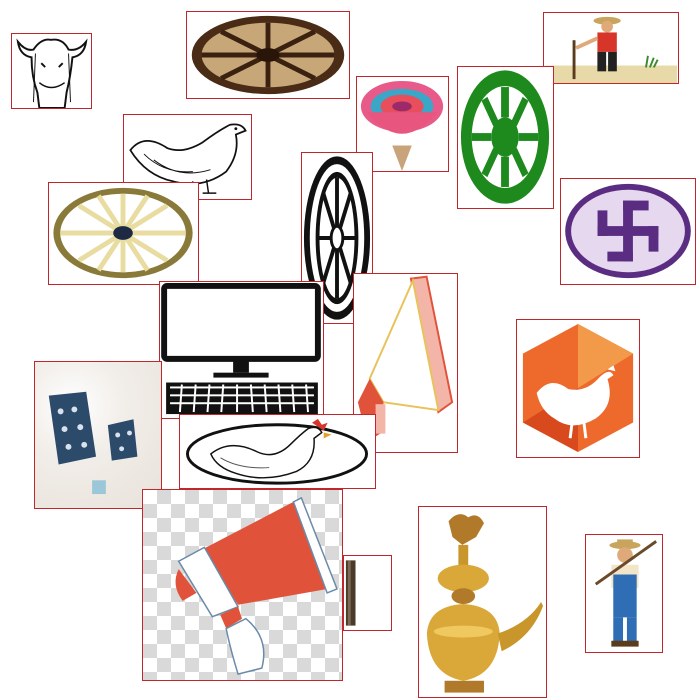 The image size is (700, 700). I want to click on cow-head-icon, so click(52, 73).